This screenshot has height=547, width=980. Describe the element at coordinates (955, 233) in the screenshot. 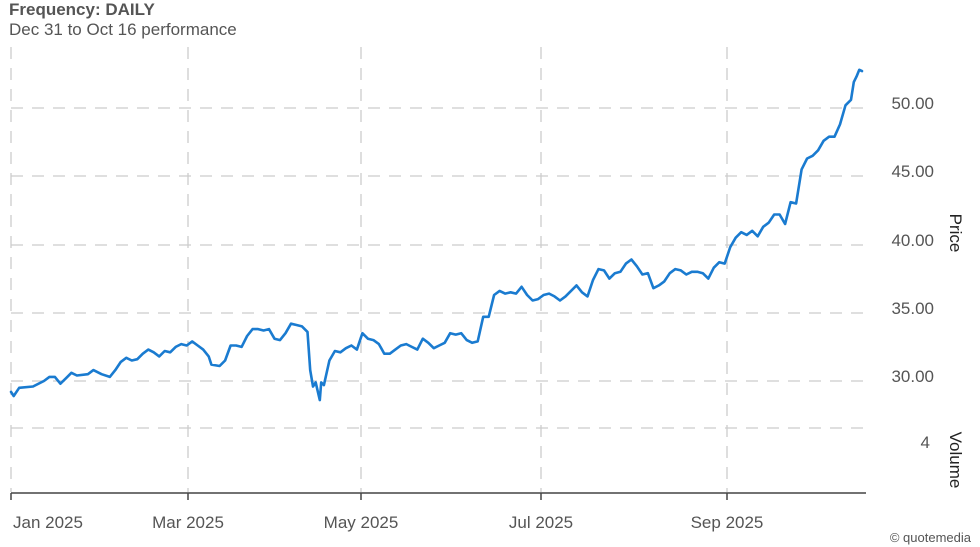

I see `price-axis-title: Price` at that location.